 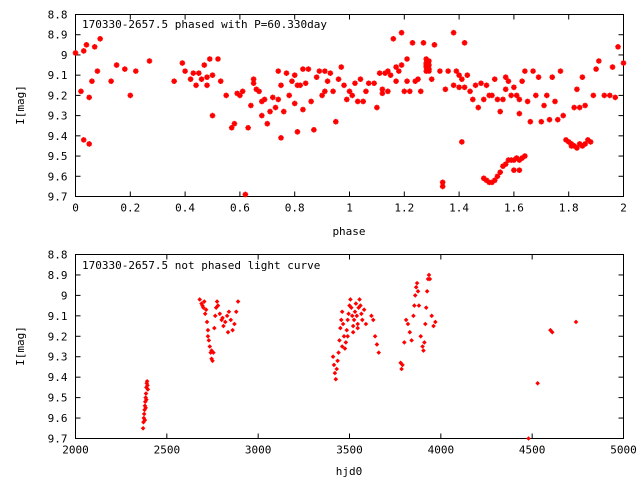 What do you see at coordinates (185, 208) in the screenshot?
I see `x-tick-label: 0.4` at bounding box center [185, 208].